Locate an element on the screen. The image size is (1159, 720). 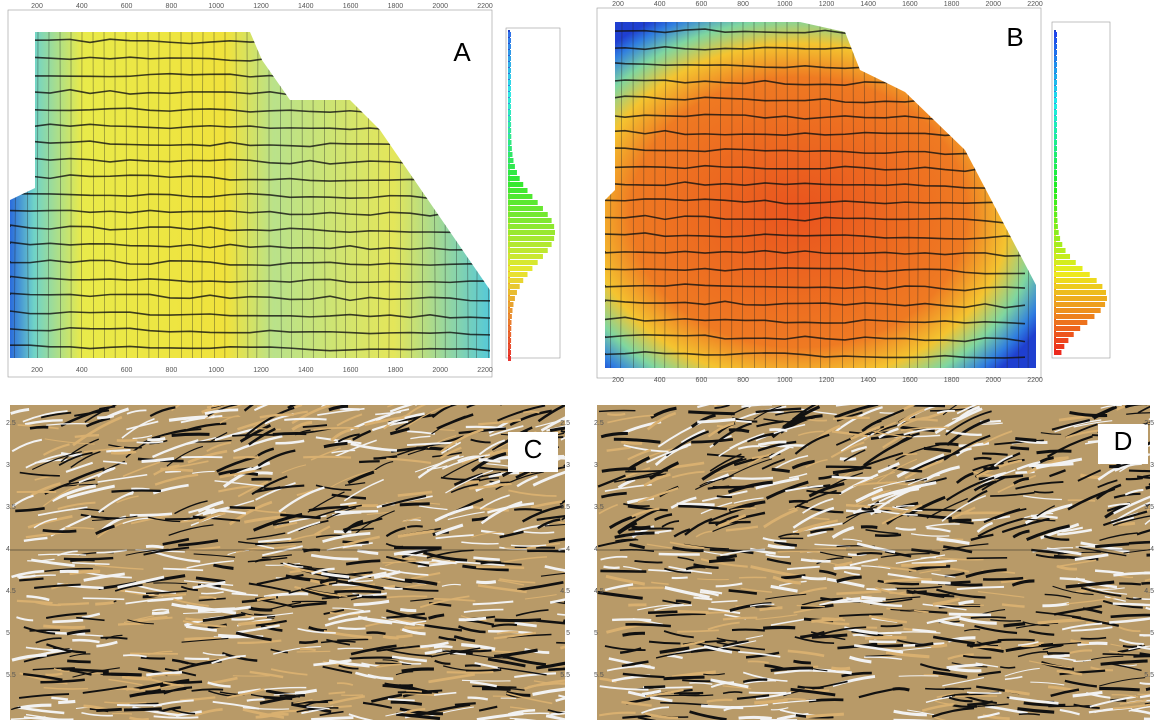
y-tick-label: 4 is located at coordinates (596, 549).